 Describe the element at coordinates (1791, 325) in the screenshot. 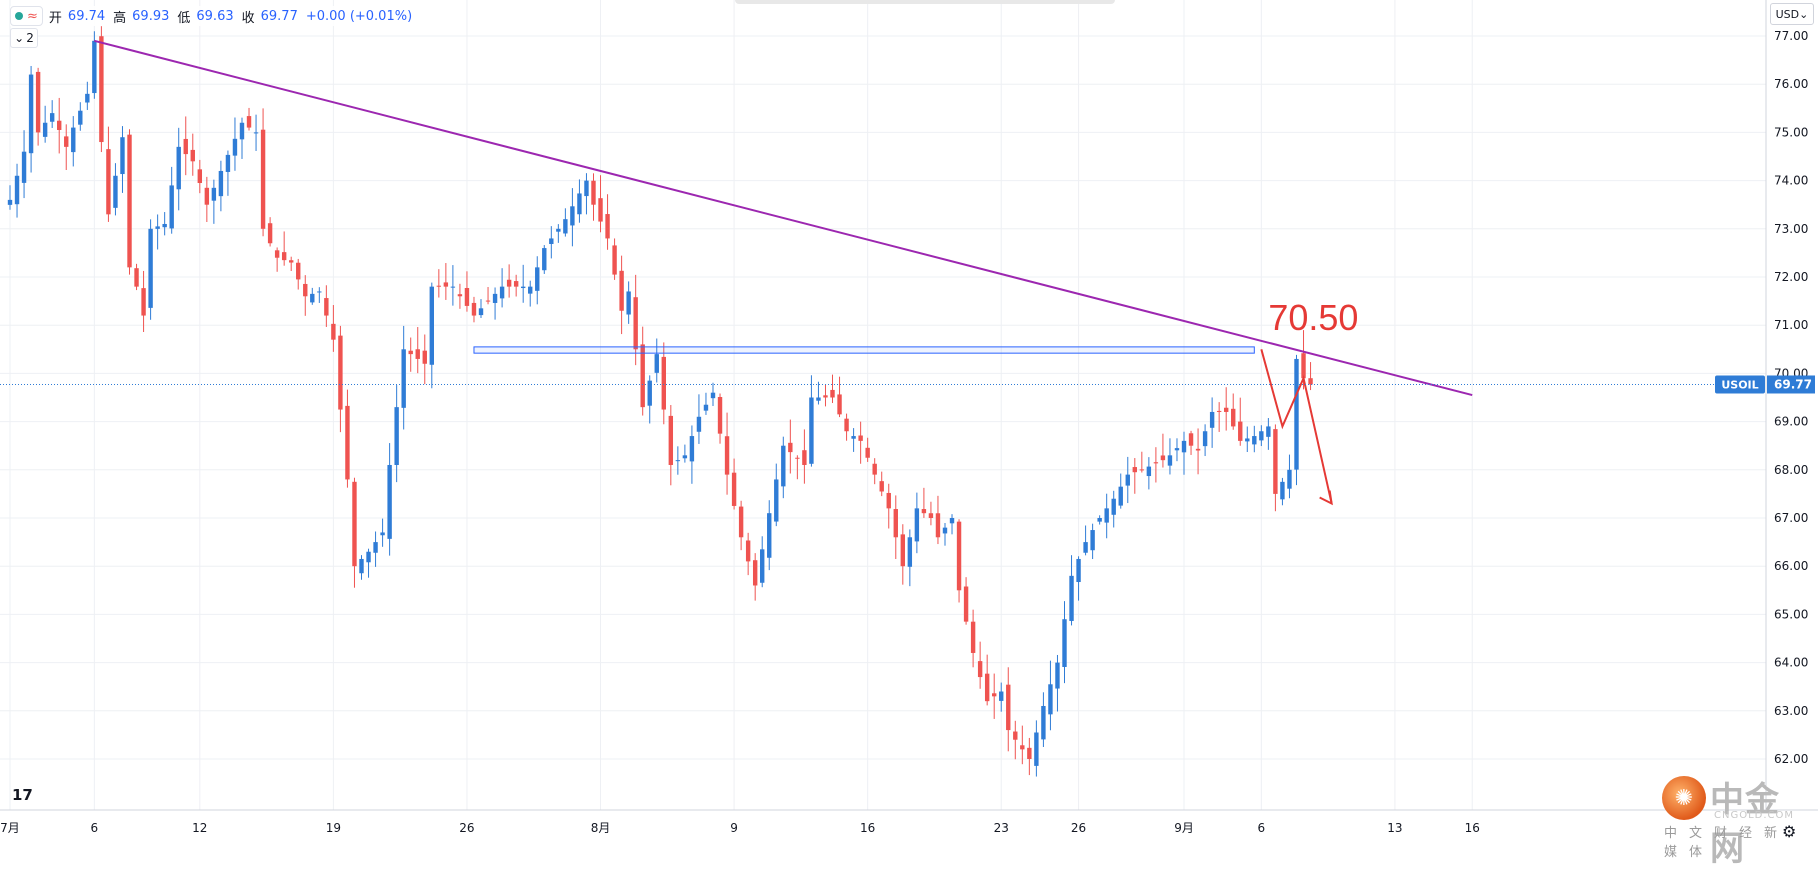

I see `y-tick-label: 71.00` at that location.